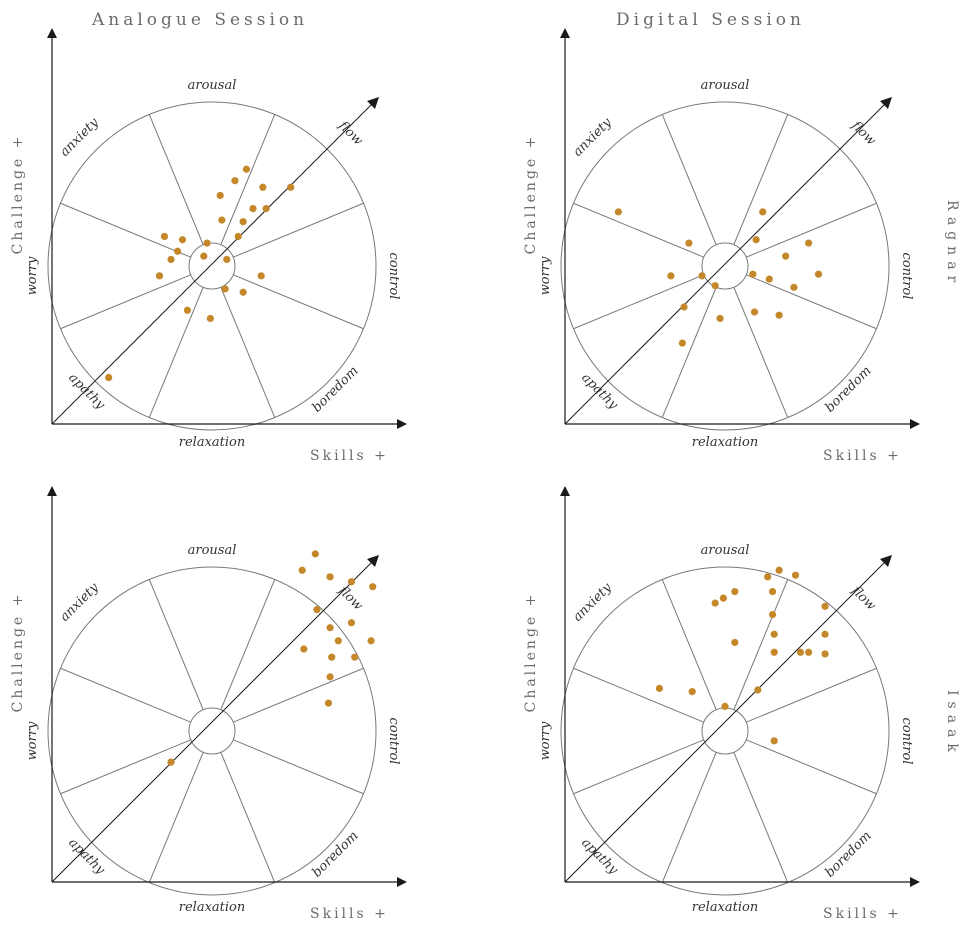 The image size is (971, 929). Describe the element at coordinates (200, 20) in the screenshot. I see `column-title-analogue: Analogue Session` at that location.